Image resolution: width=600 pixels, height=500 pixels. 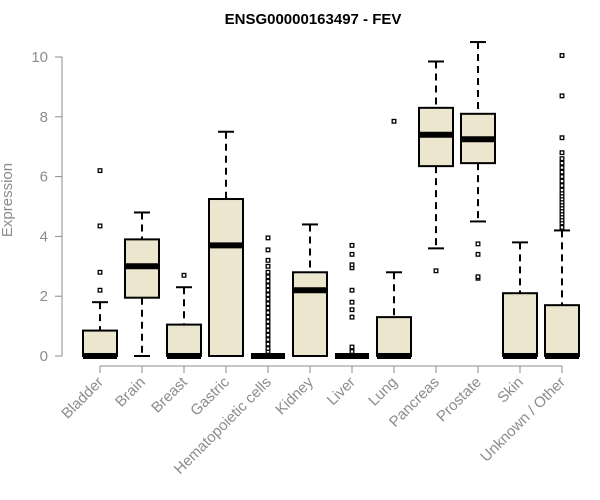 What do you see at coordinates (169, 394) in the screenshot?
I see `x-tick-label: Breast` at bounding box center [169, 394].